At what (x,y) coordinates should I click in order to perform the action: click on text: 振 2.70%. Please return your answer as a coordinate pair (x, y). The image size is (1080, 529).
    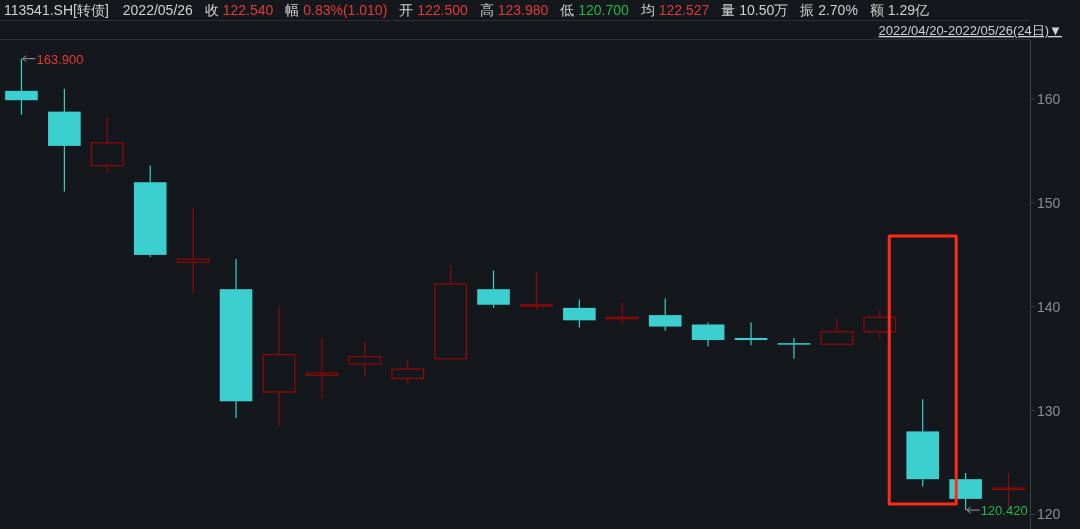
    Looking at the image, I should click on (829, 10).